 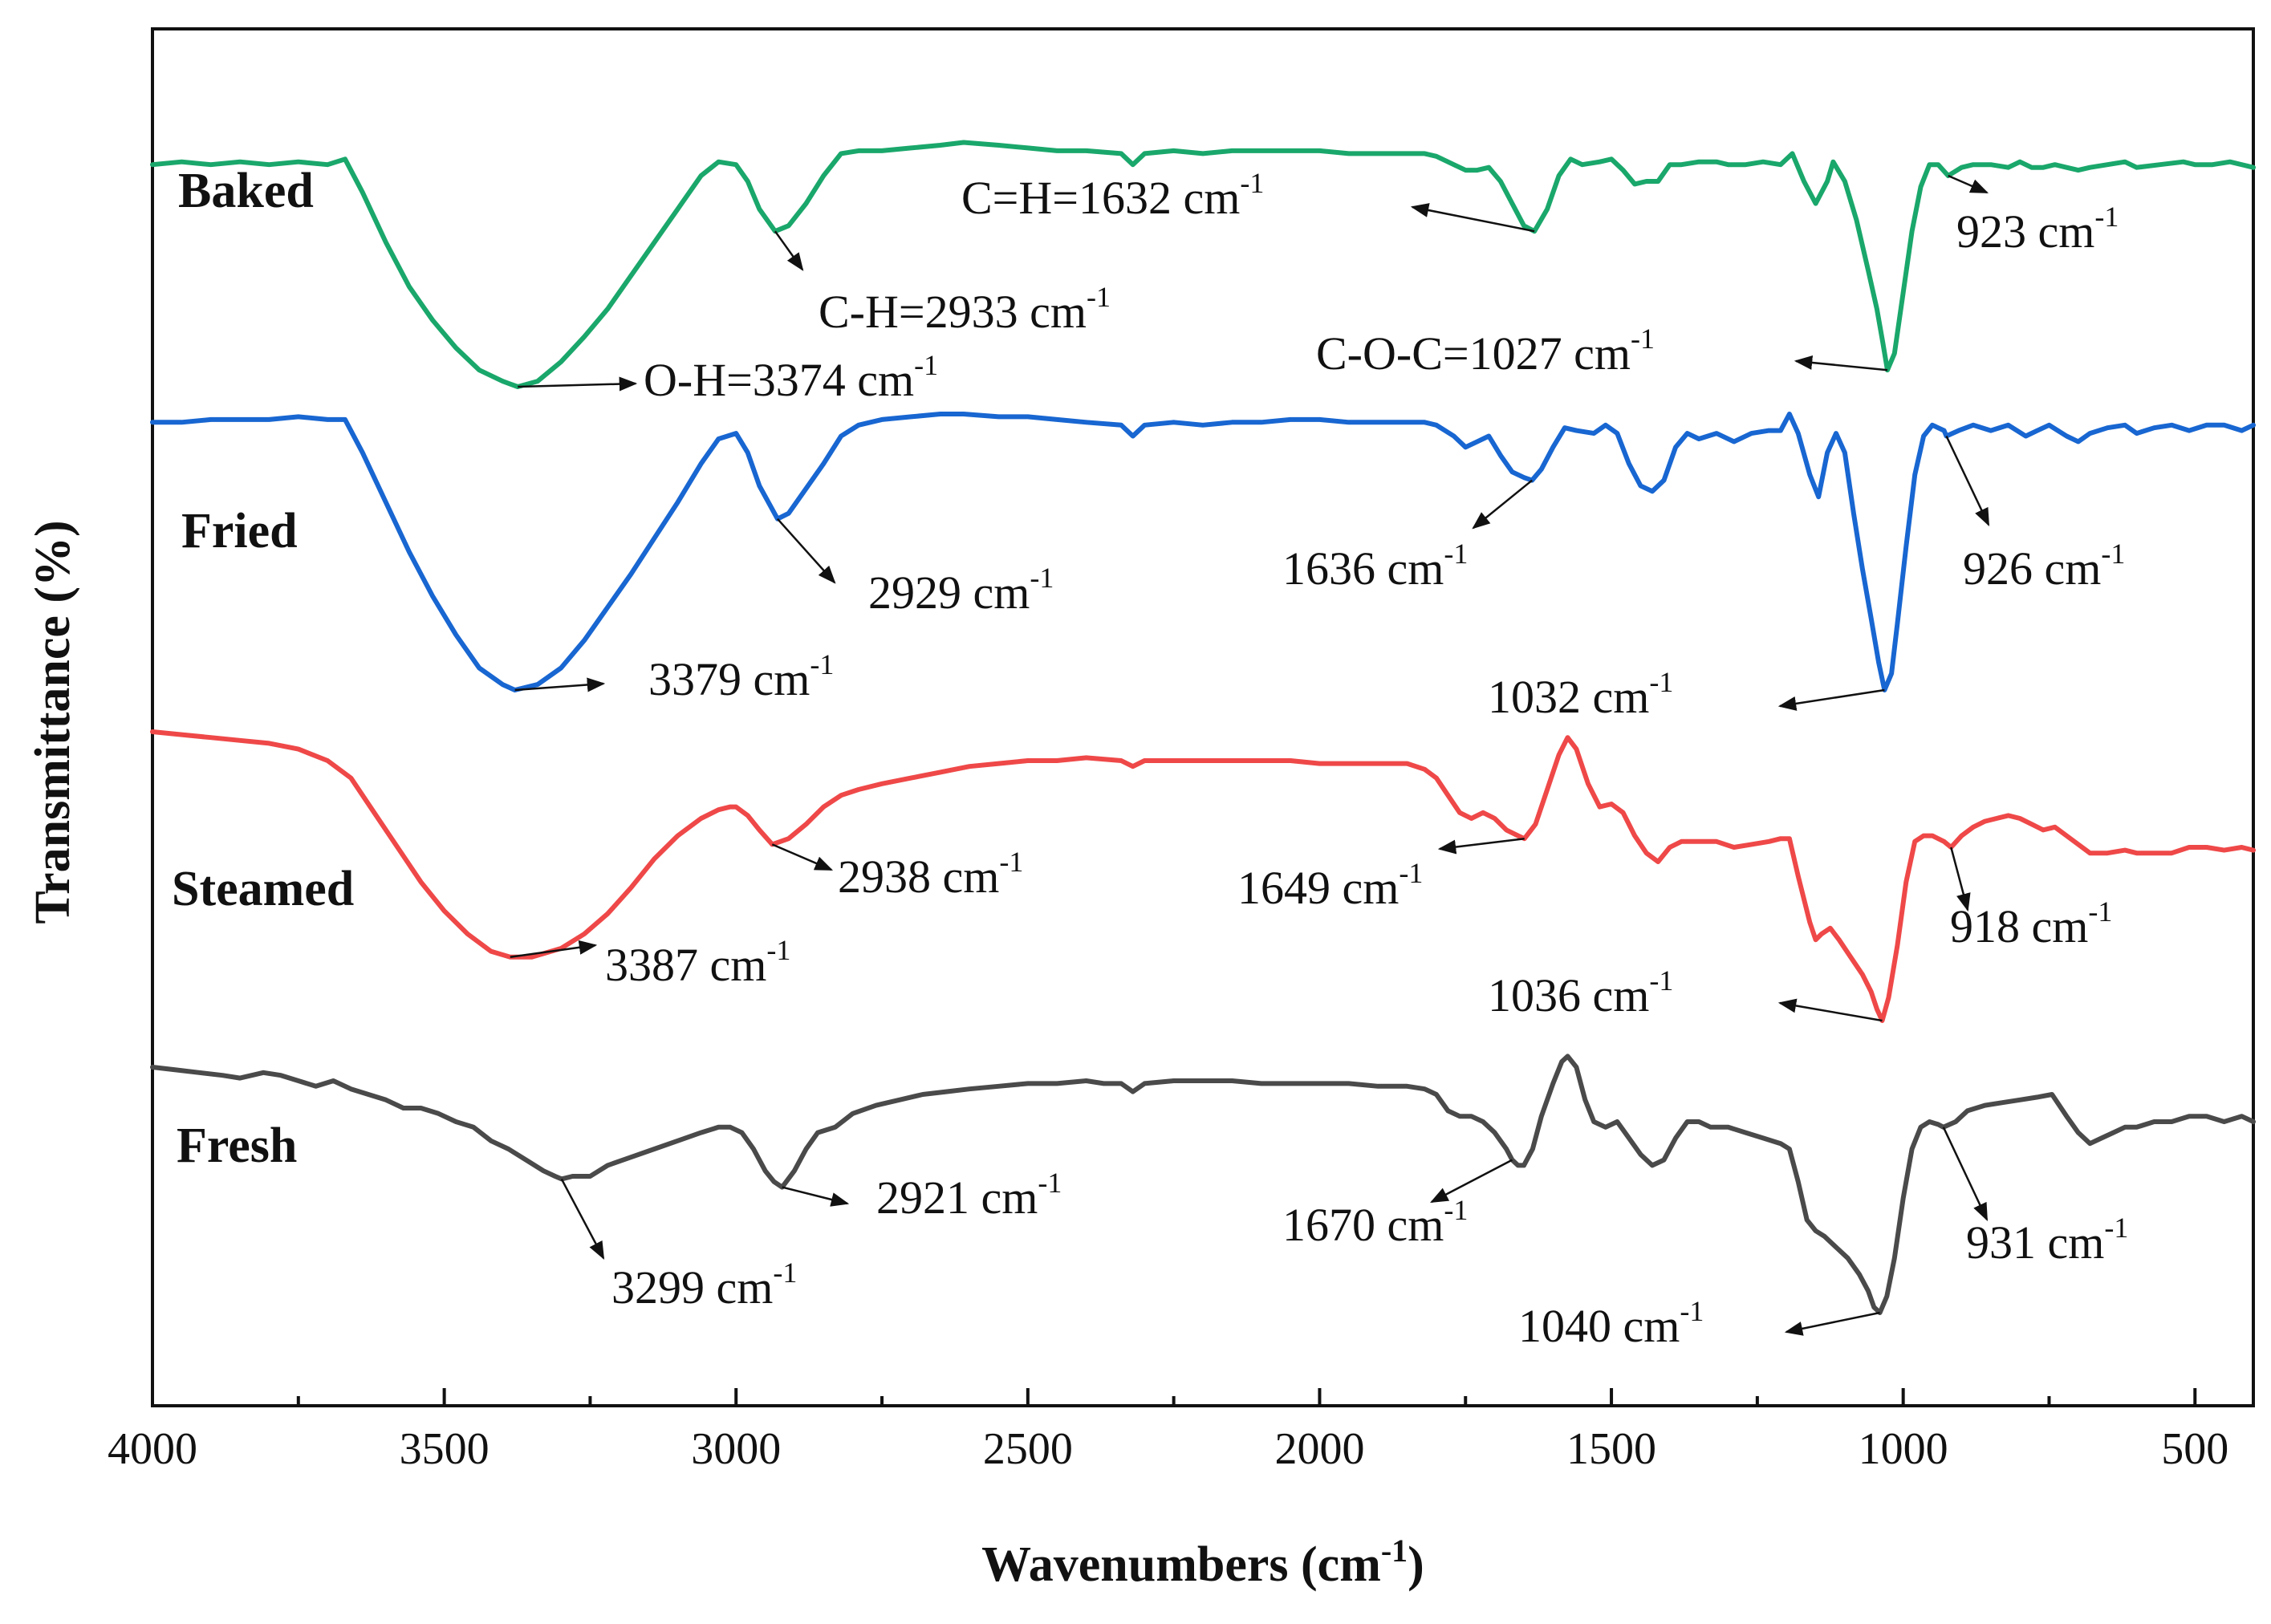 I want to click on annotation-steamed-2938-sup: -1, so click(x=1011, y=862).